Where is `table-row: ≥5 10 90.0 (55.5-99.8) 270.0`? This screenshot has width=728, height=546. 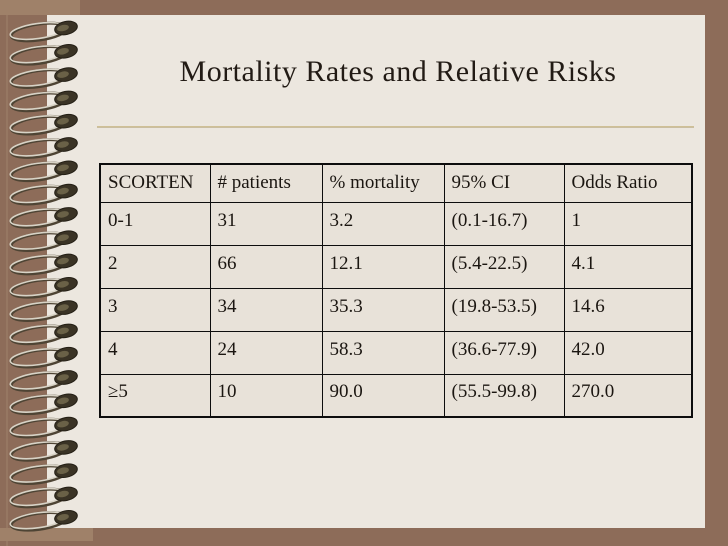
table-row: ≥5 10 90.0 (55.5-99.8) 270.0 is located at coordinates (396, 395).